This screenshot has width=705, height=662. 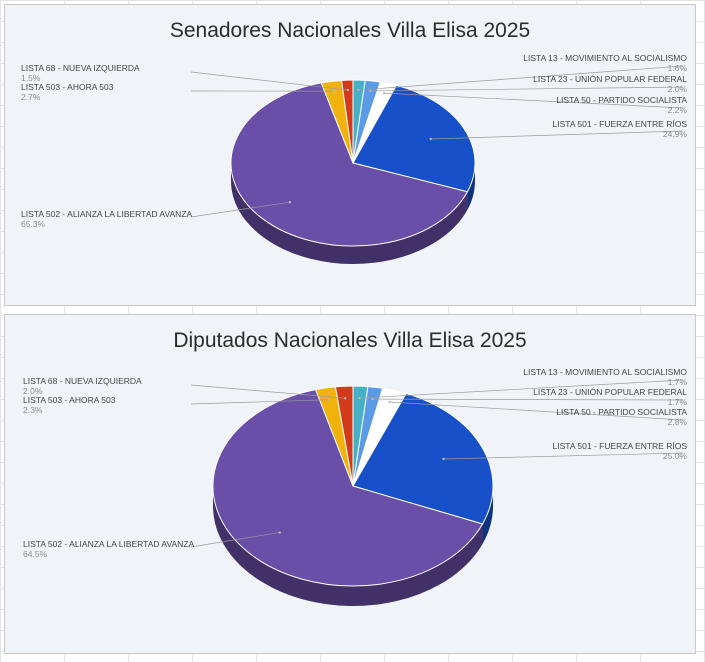 I want to click on chart-title: Senadores Nacionales Villa Elisa 2025, so click(x=350, y=30).